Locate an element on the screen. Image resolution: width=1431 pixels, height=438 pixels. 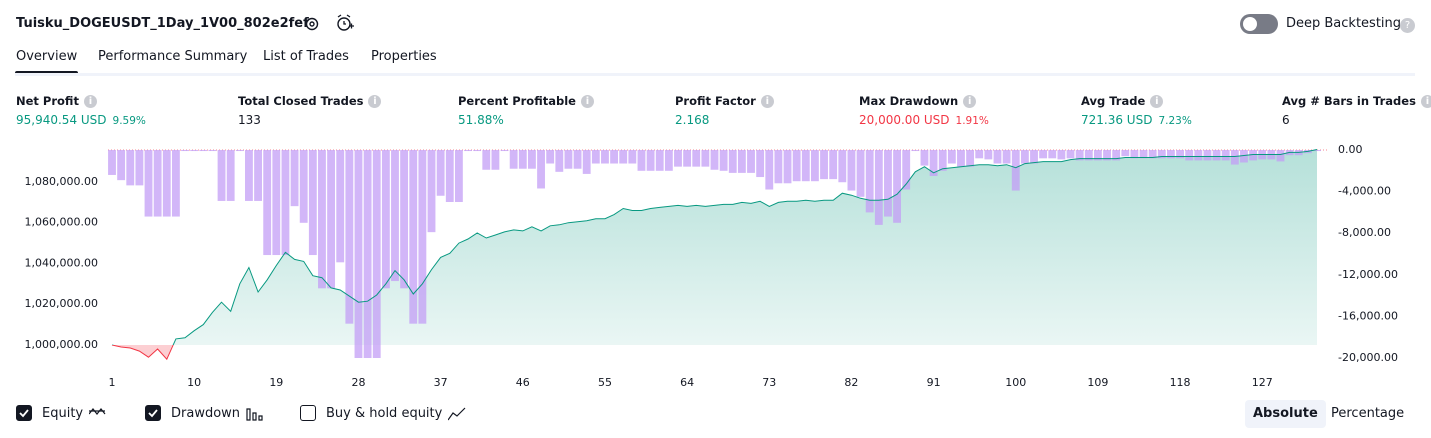
x-tick-label: 55 is located at coordinates (605, 382).